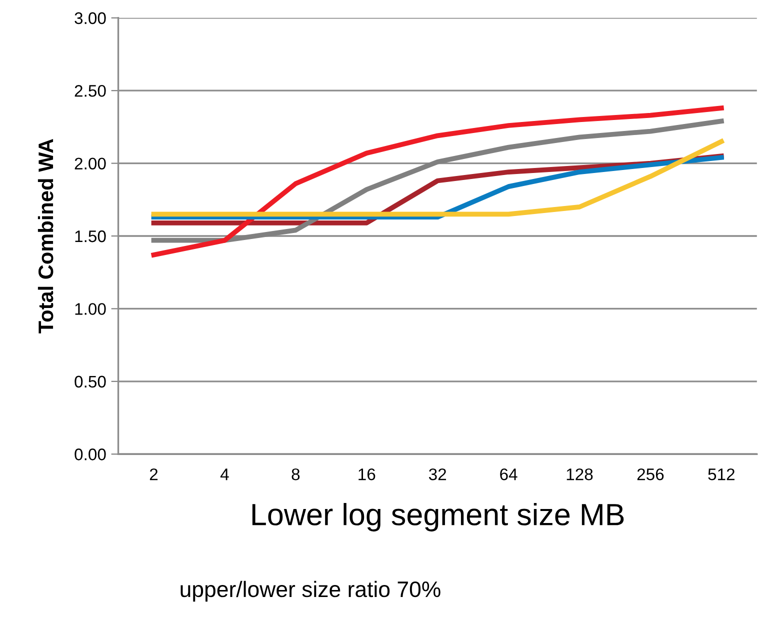 This screenshot has height=617, width=763. I want to click on y-tick-label: 2.00, so click(90, 164).